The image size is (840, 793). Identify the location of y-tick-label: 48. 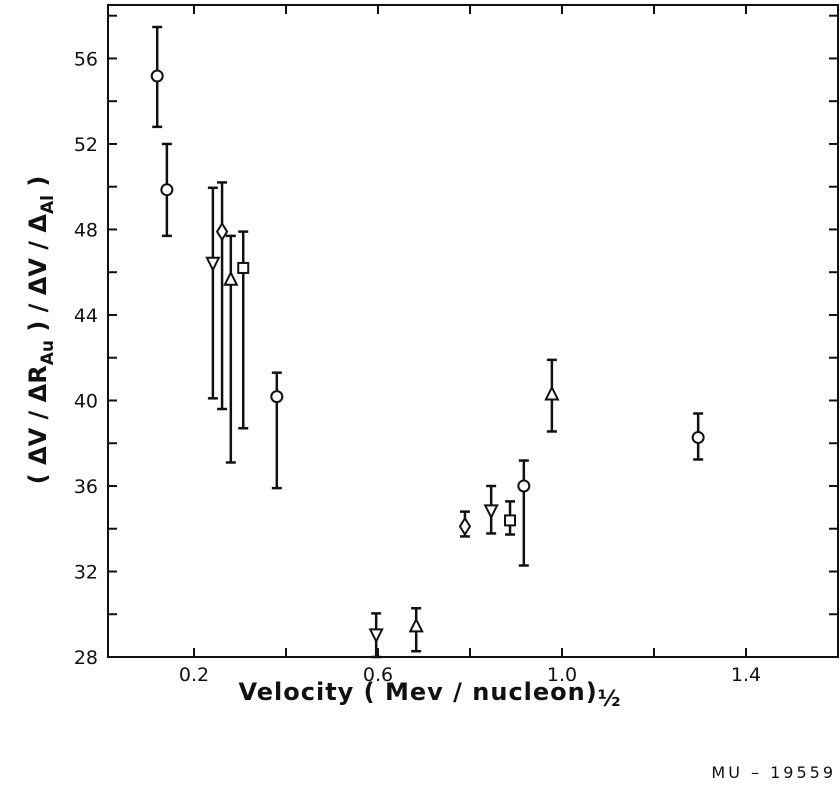
(86, 230).